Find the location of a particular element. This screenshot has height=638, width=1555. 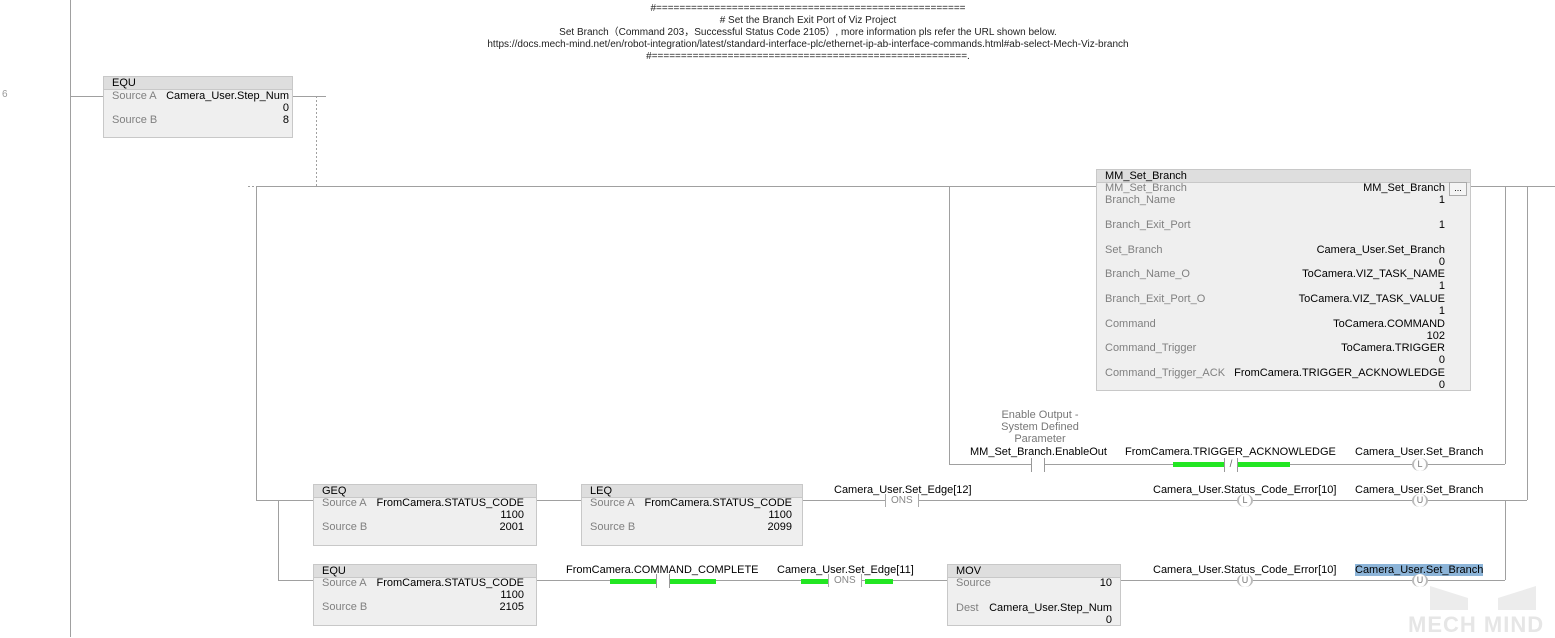

ons-11-tag: Camera_User.Set_Edge[11] is located at coordinates (845, 570).